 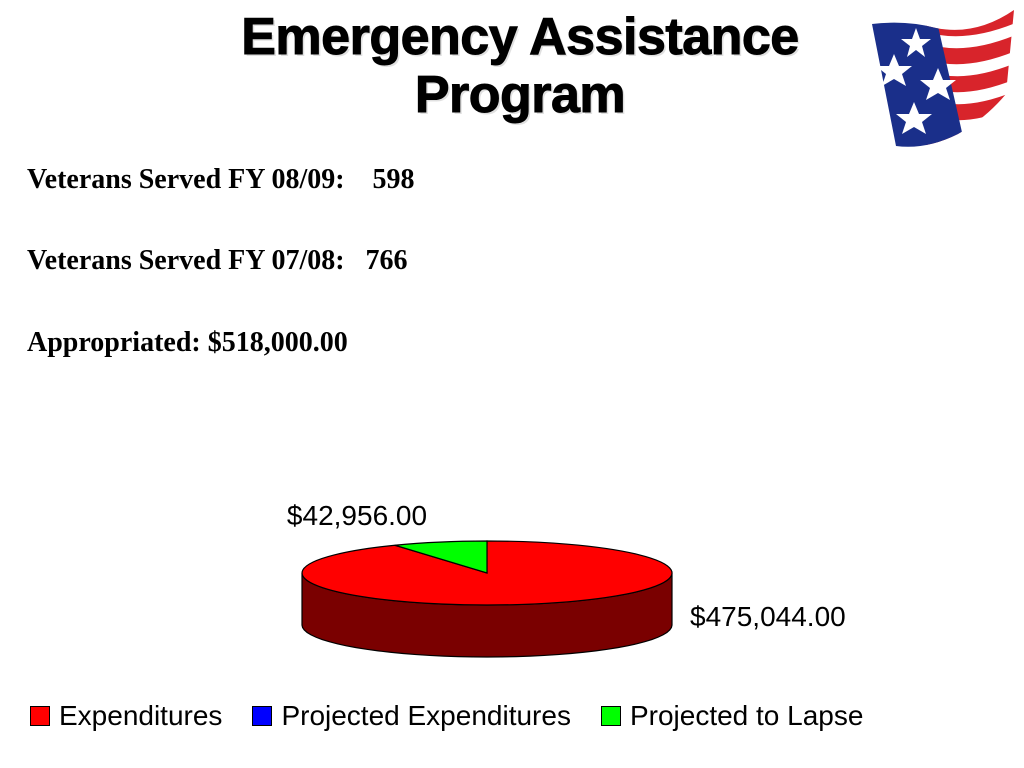 I want to click on legend-label-projected-expenditures: Projected Expenditures, so click(x=426, y=715).